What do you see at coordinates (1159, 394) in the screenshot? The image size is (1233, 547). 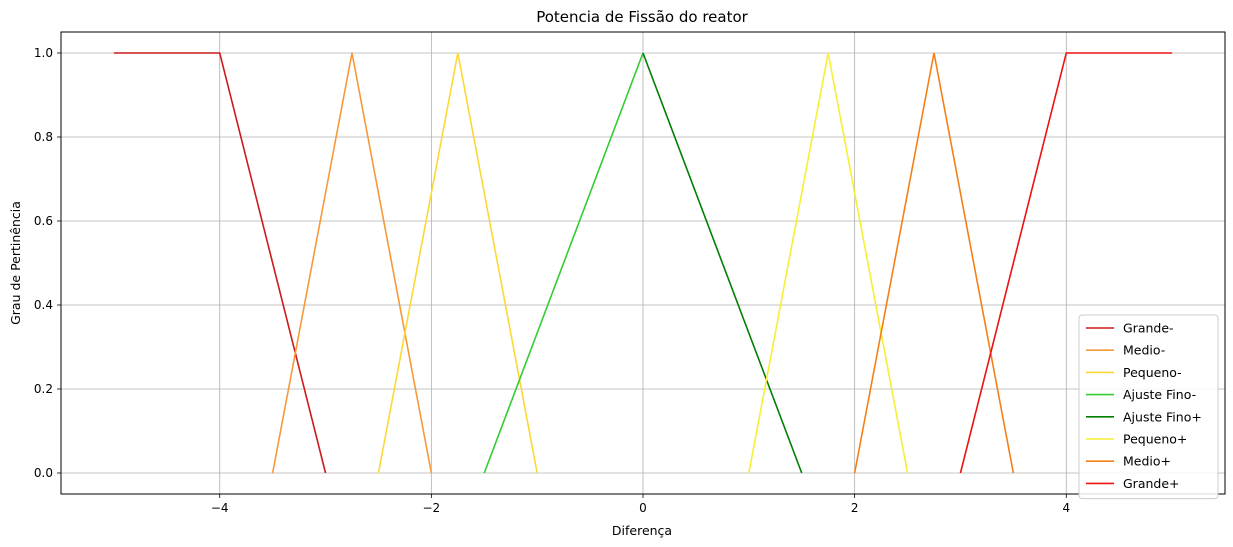 I see `legend-entry-label: Ajuste Fino-` at bounding box center [1159, 394].